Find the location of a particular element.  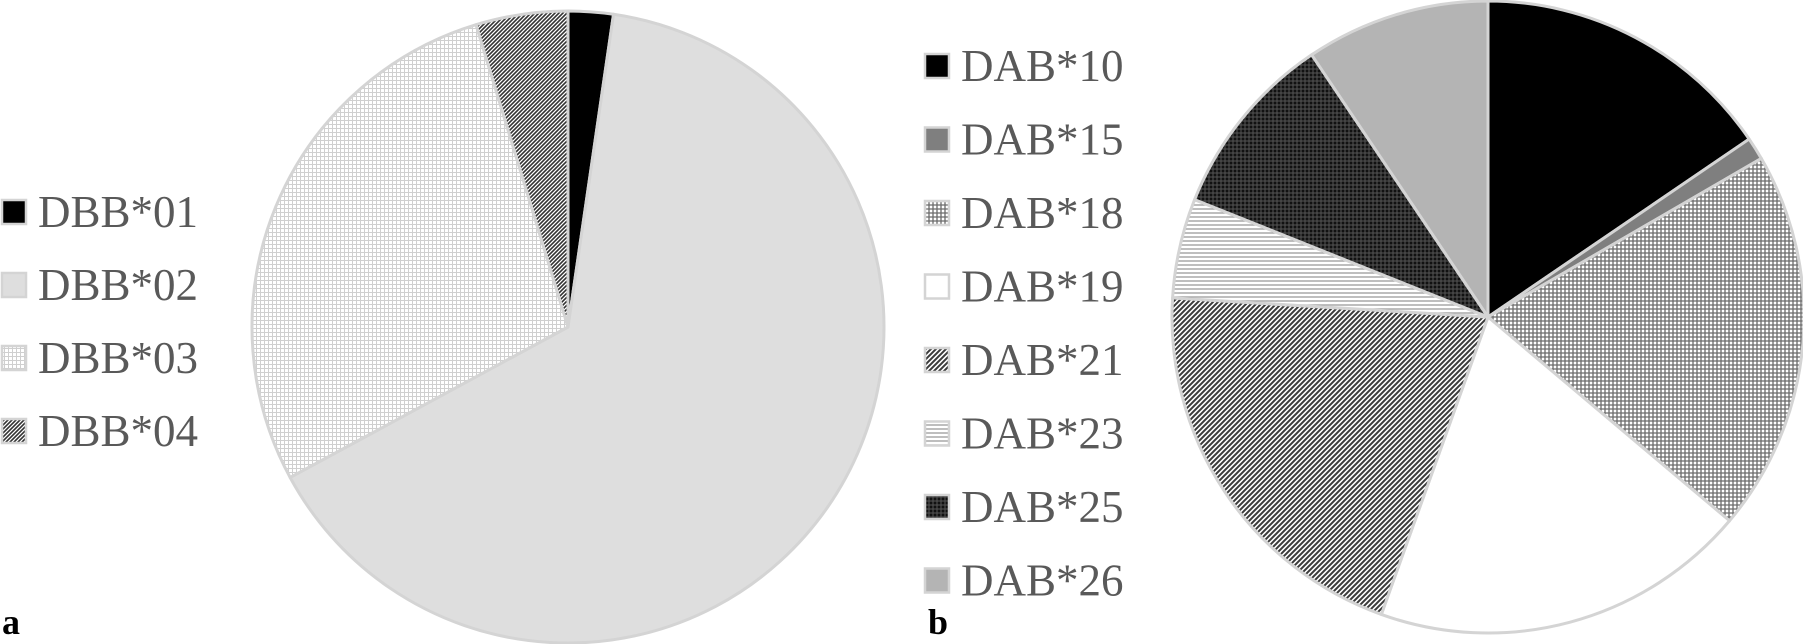

legend-label: DBB*03 is located at coordinates (118, 358).